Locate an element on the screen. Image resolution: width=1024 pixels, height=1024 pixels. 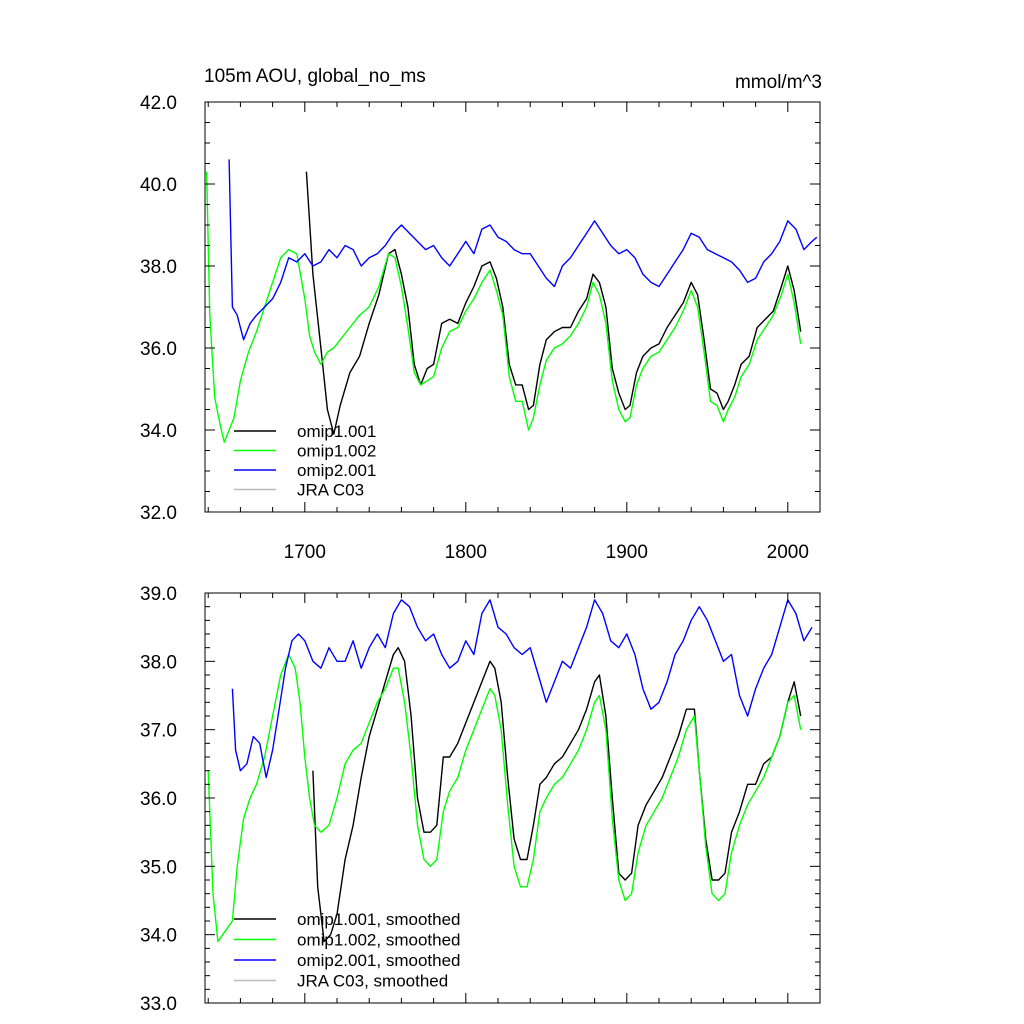
top-x-tick-label: 1900 is located at coordinates (627, 552).